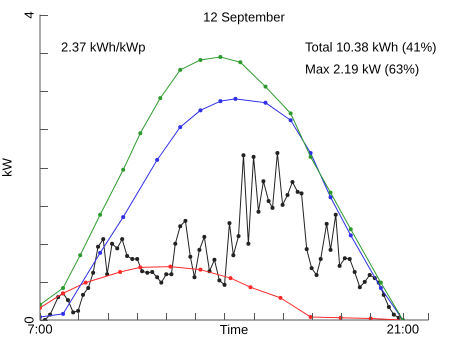 The height and width of the screenshot is (339, 452). What do you see at coordinates (362, 69) in the screenshot?
I see `annotation: Max 2.19 kW (63%)` at bounding box center [362, 69].